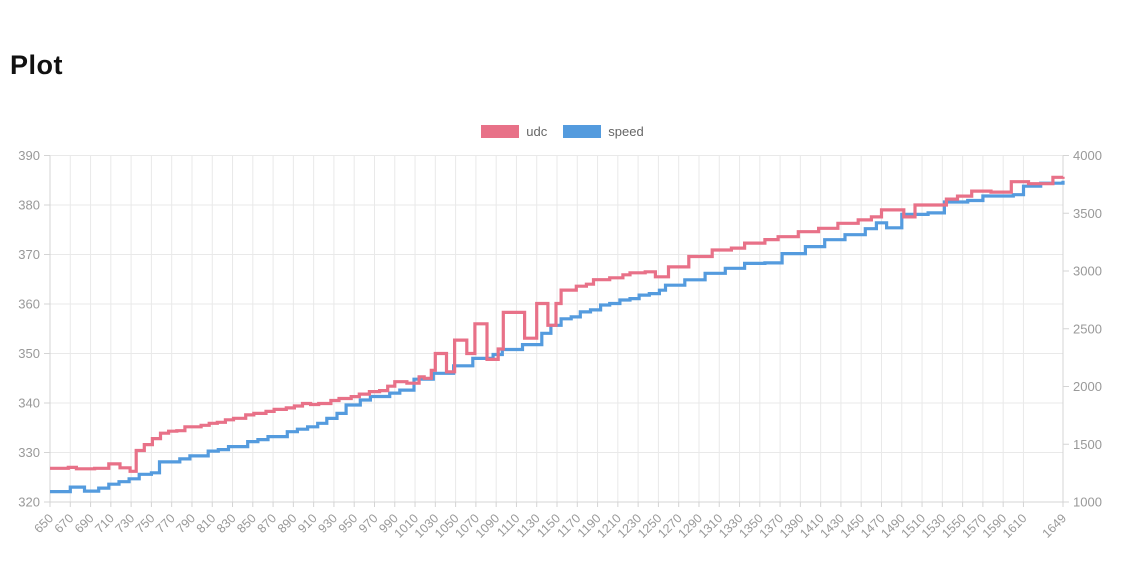 The image size is (1125, 569). What do you see at coordinates (327, 523) in the screenshot?
I see `x-axis-label: 930` at bounding box center [327, 523].